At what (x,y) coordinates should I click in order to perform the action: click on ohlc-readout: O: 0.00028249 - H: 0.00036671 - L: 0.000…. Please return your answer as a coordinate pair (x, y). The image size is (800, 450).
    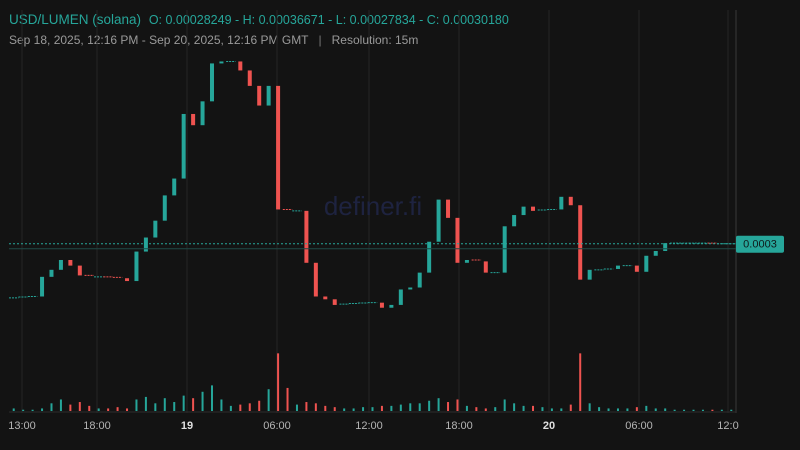
    Looking at the image, I should click on (328, 20).